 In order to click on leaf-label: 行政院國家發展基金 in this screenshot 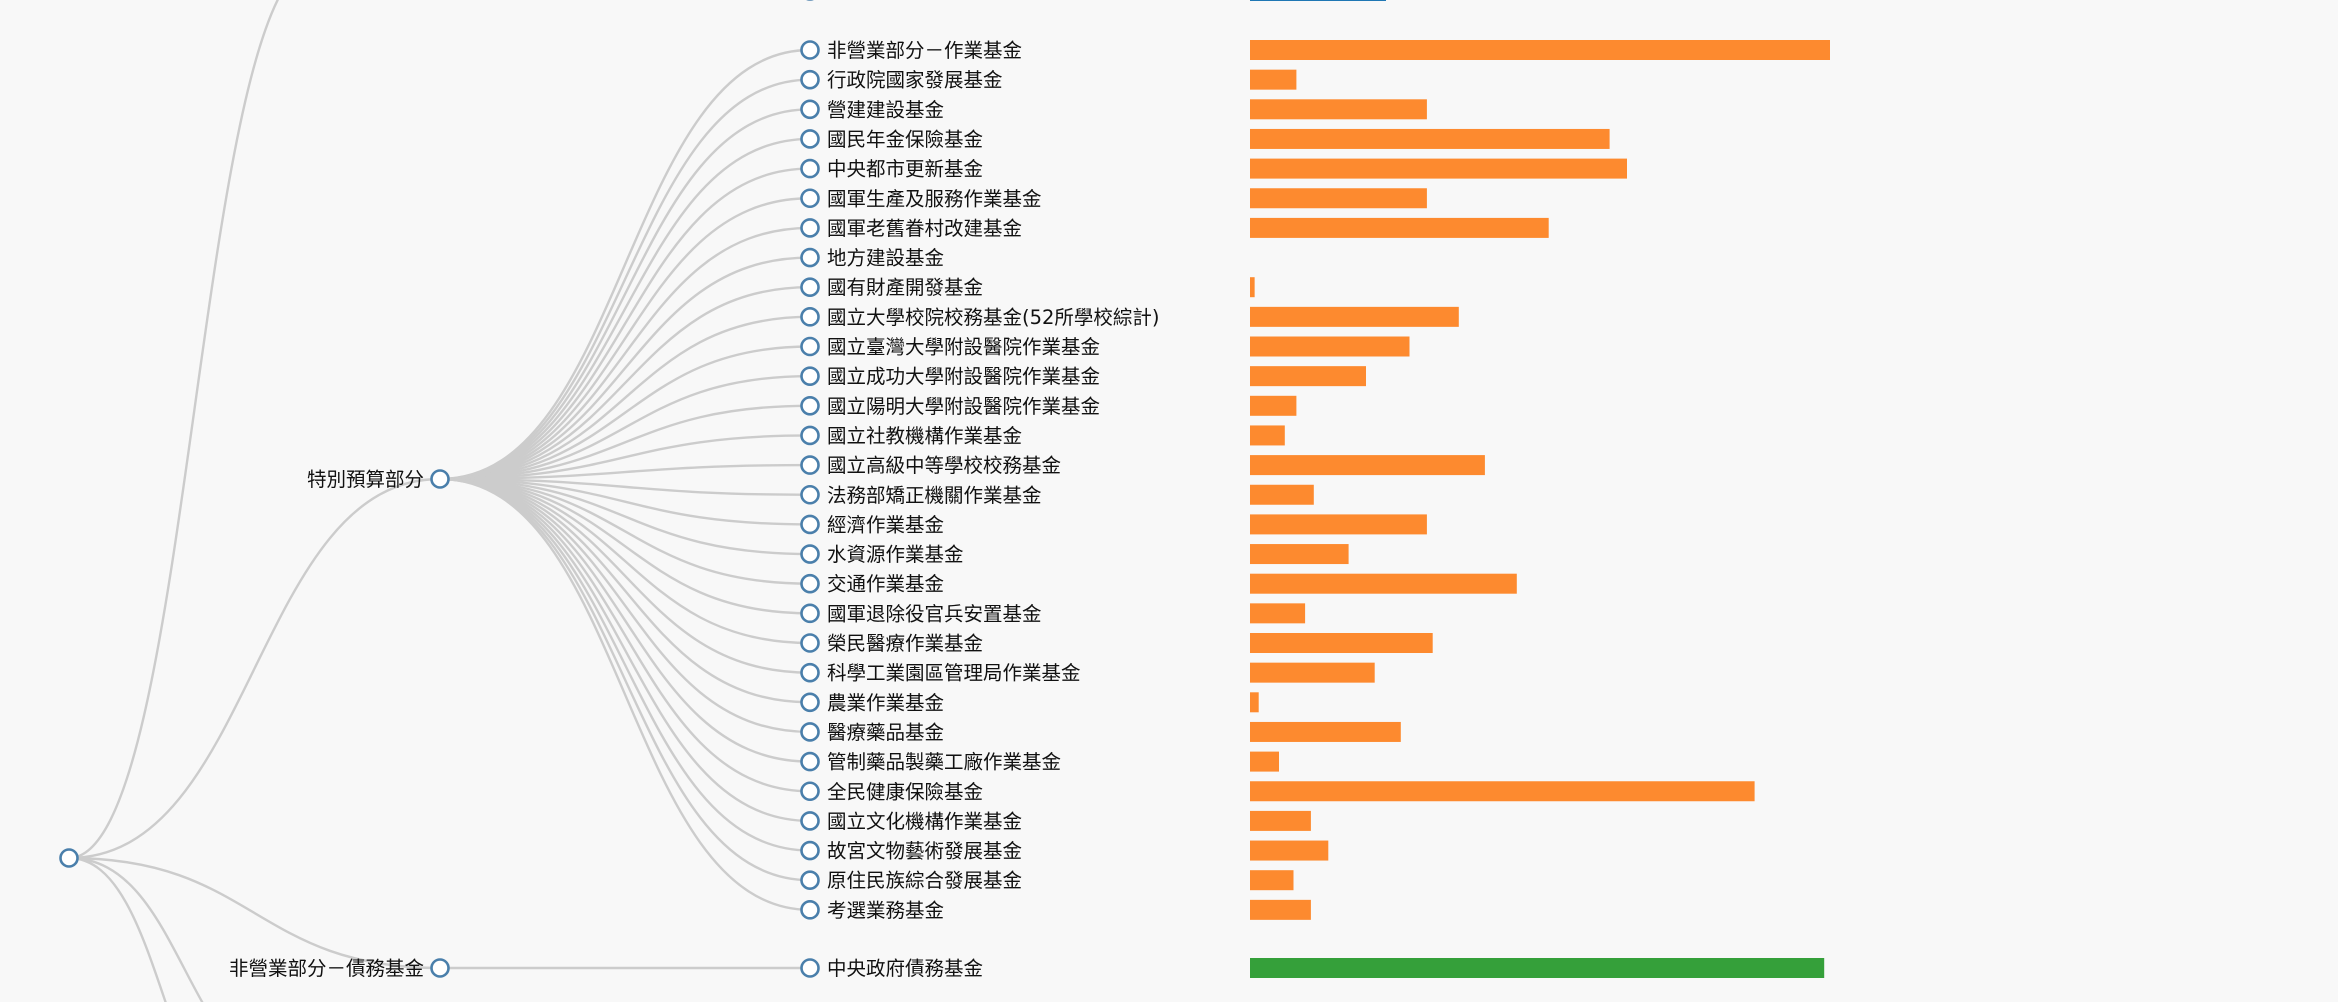, I will do `click(915, 80)`.